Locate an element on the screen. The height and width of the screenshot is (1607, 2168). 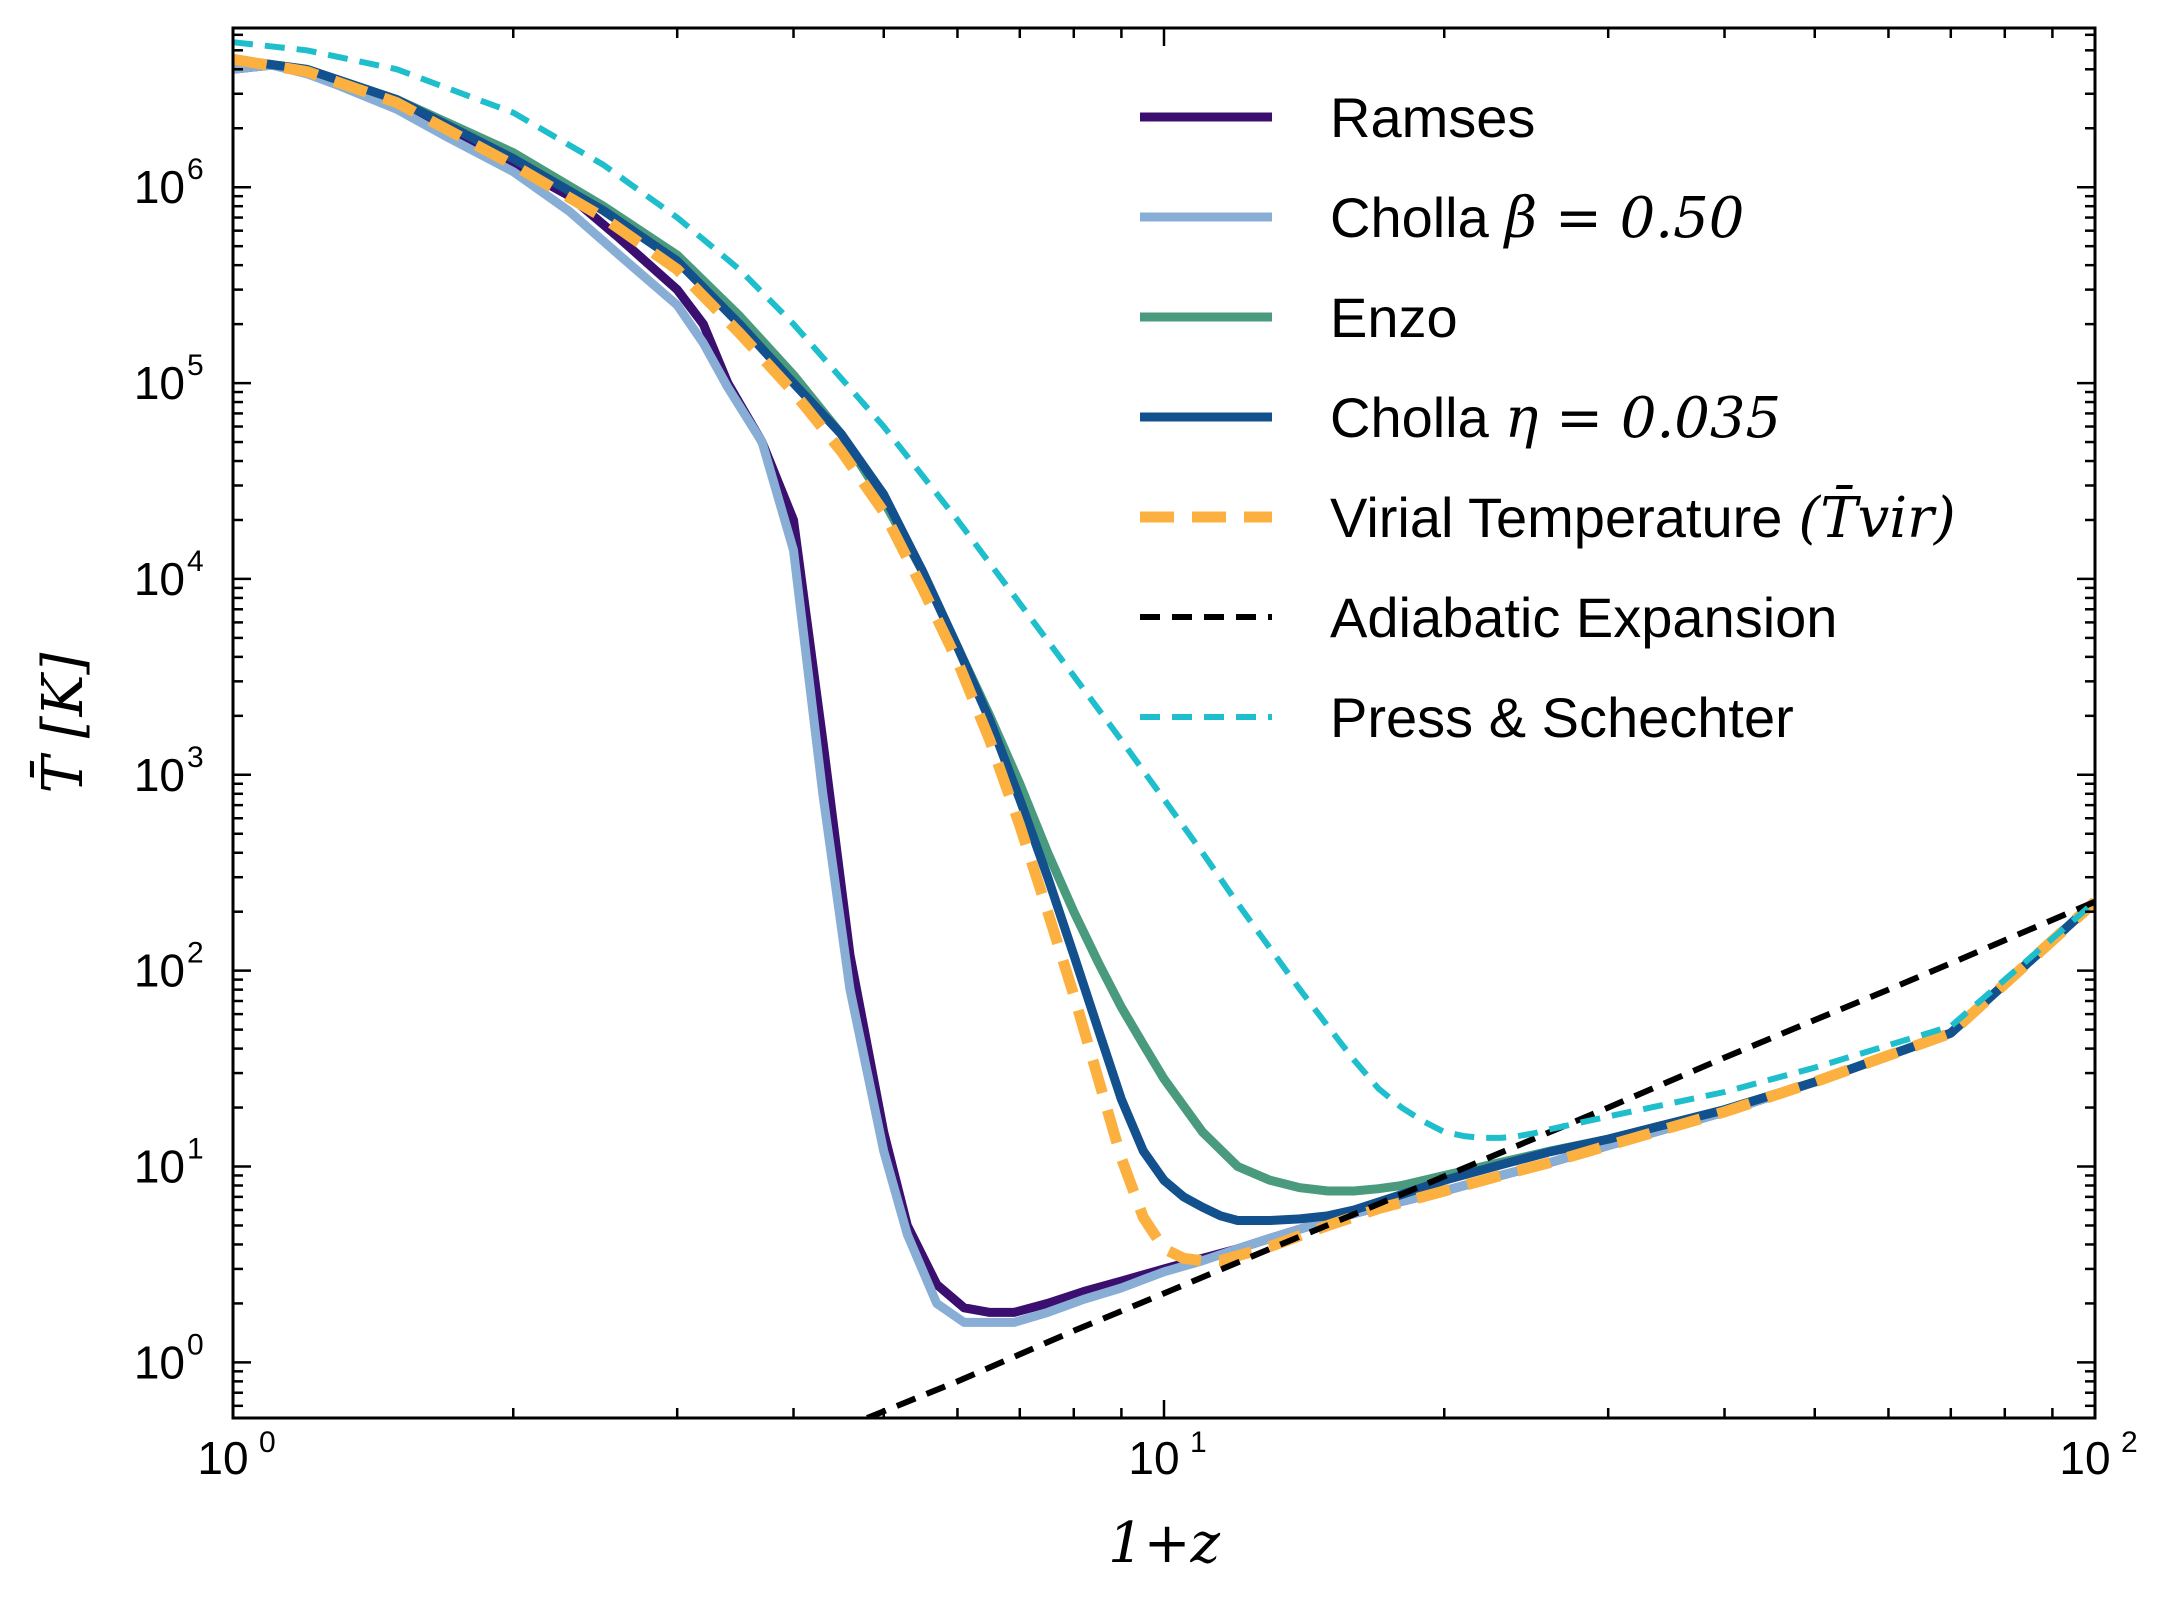
legend-math-4: (T̄vir) is located at coordinates (1876, 517).